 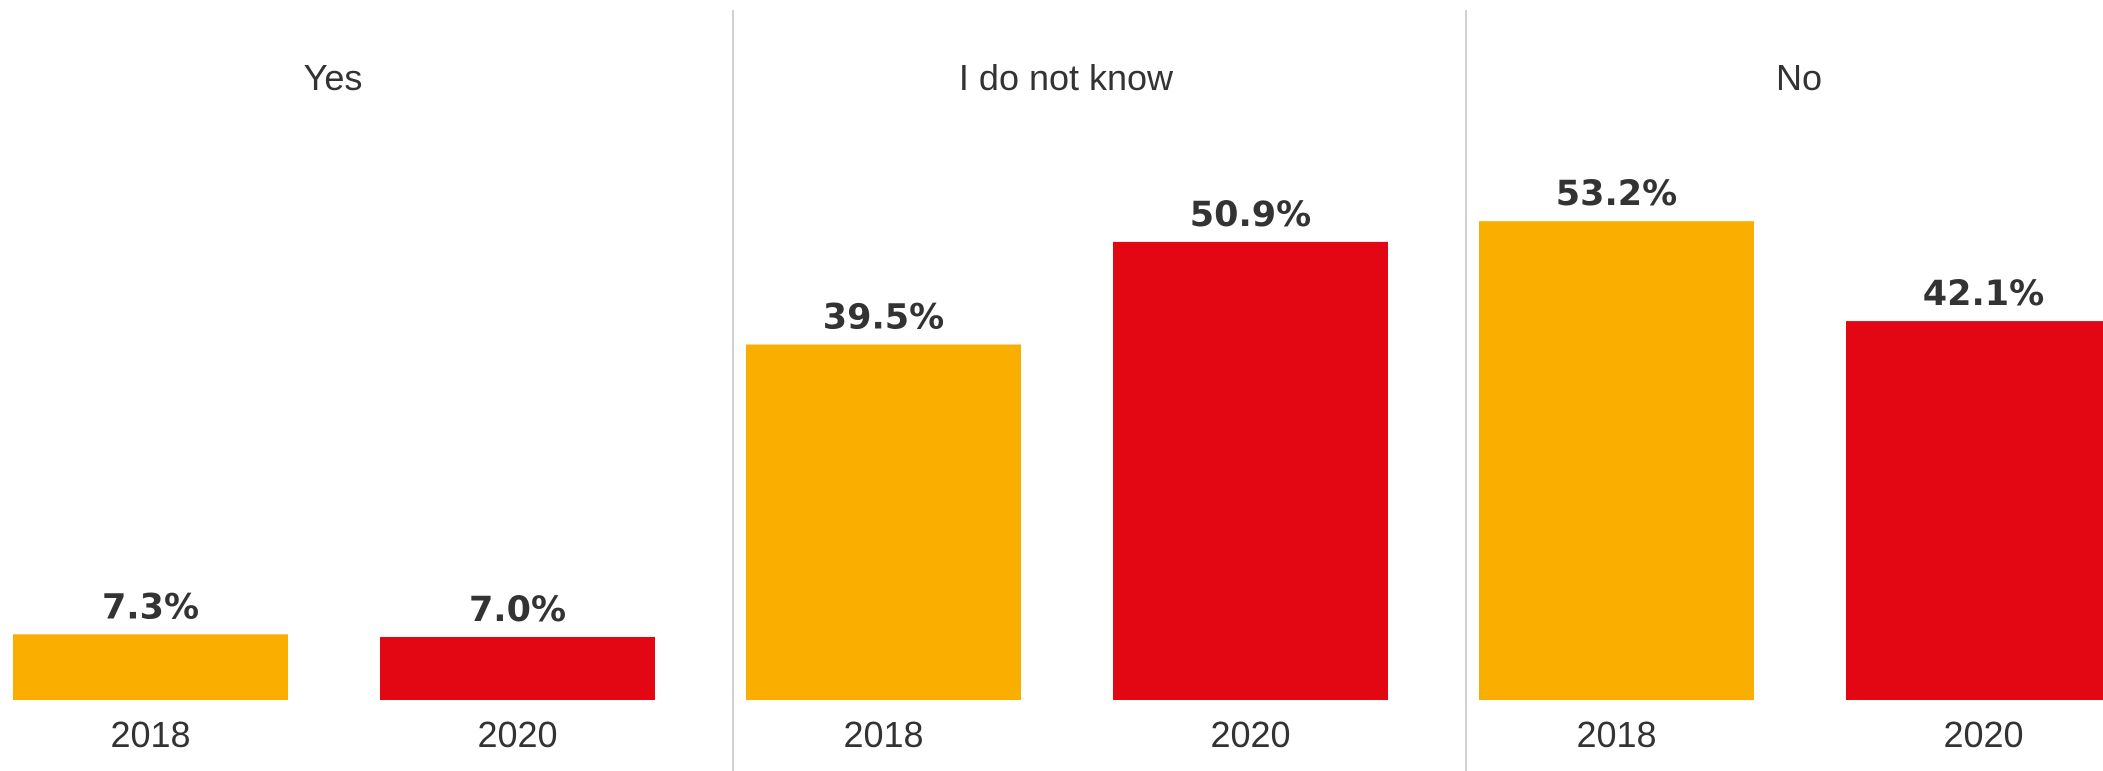 I want to click on value-label: 7.0%, so click(x=517, y=610).